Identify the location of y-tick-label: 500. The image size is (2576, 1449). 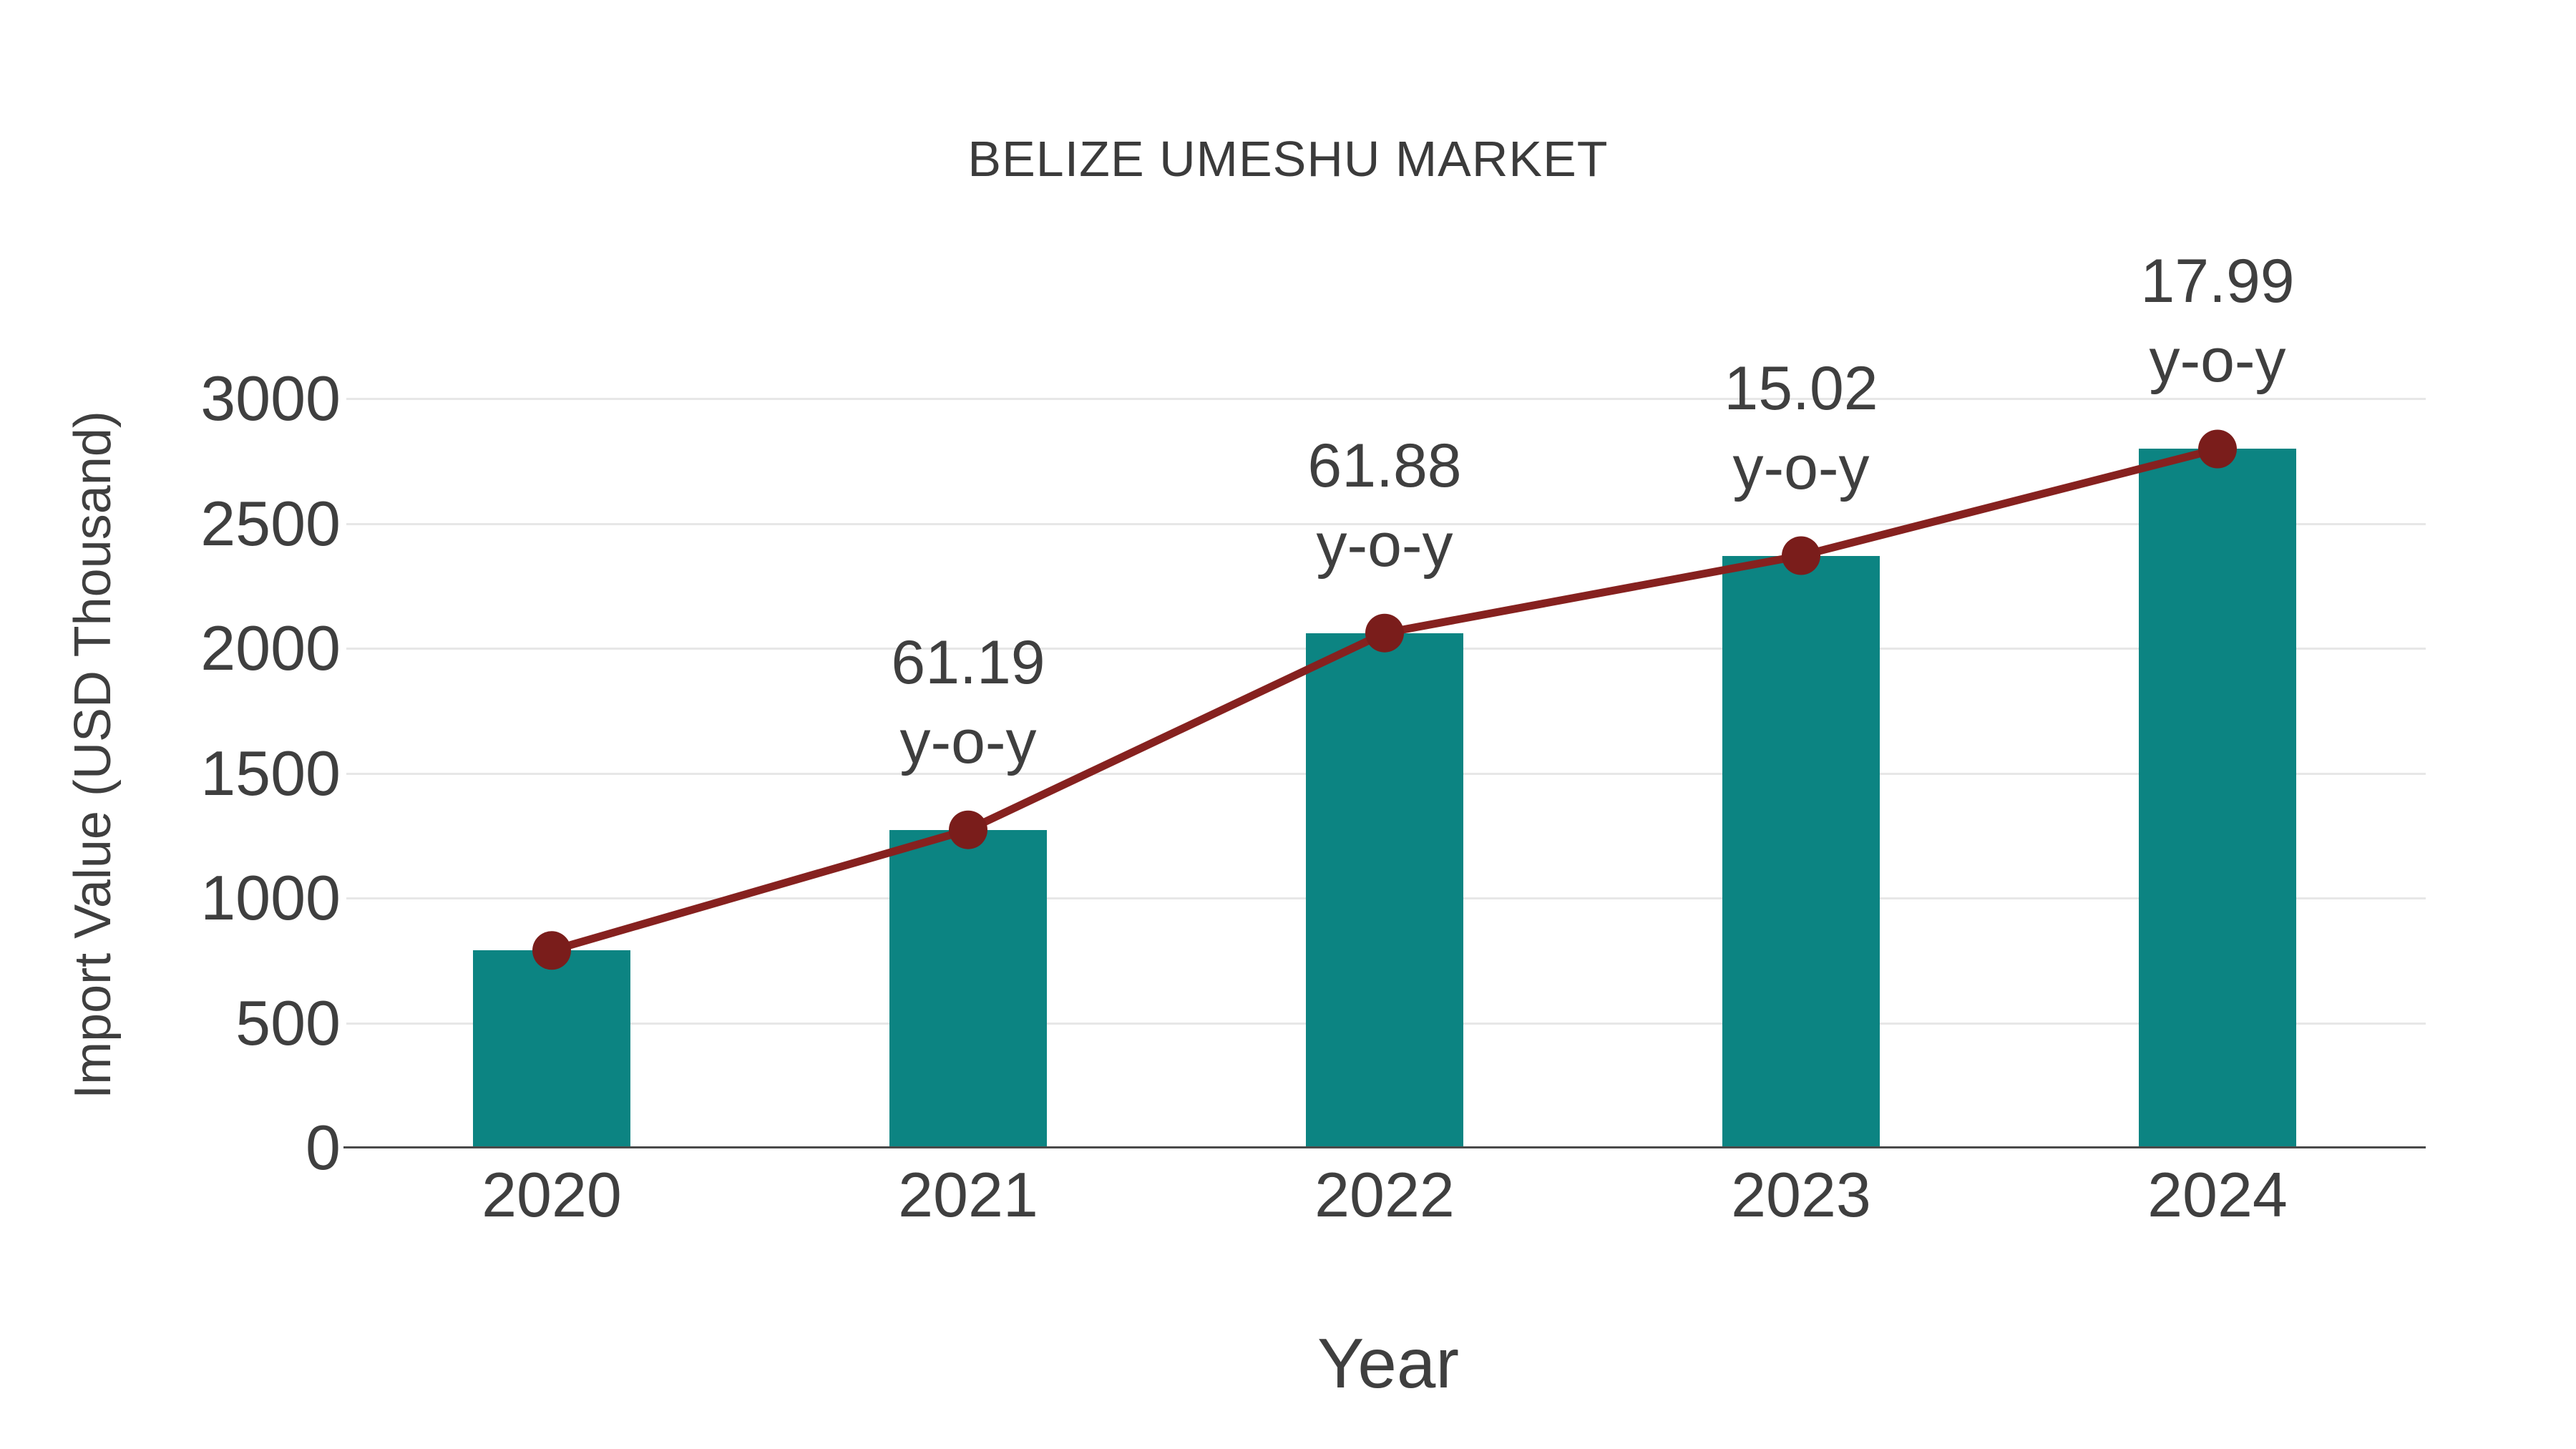
(288, 1022).